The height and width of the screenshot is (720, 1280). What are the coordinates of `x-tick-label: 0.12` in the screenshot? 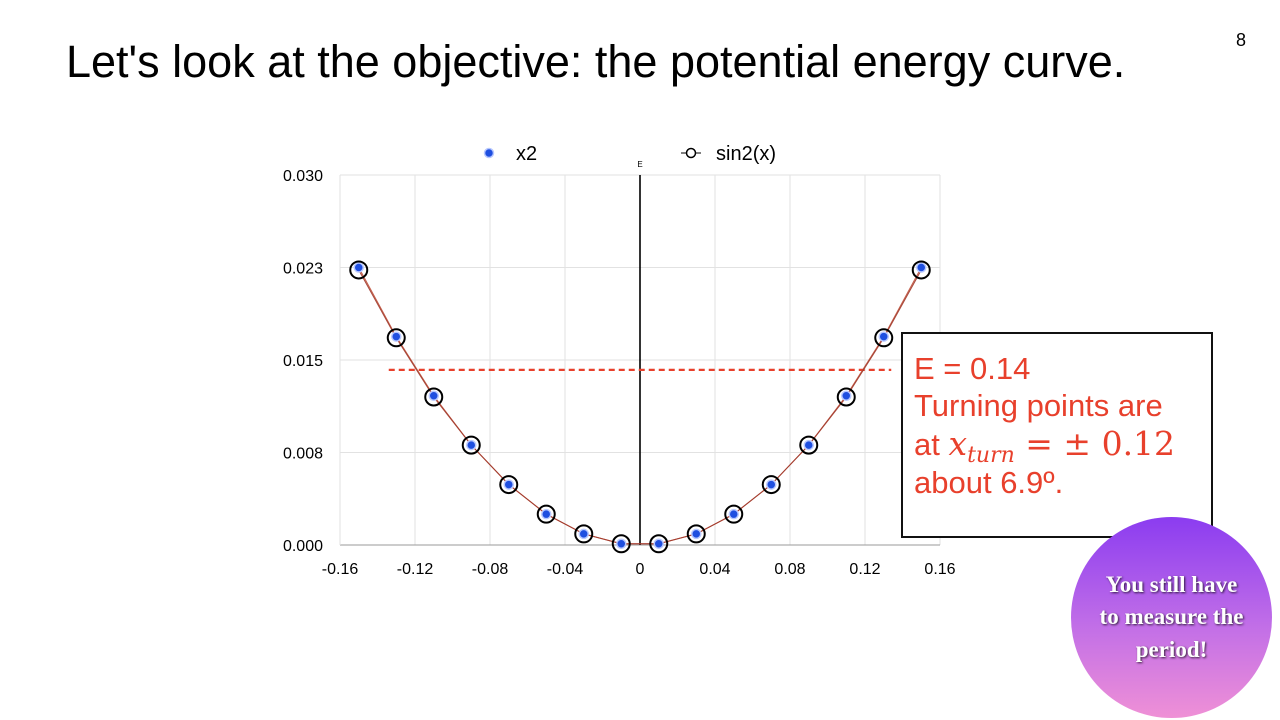 It's located at (864, 569).